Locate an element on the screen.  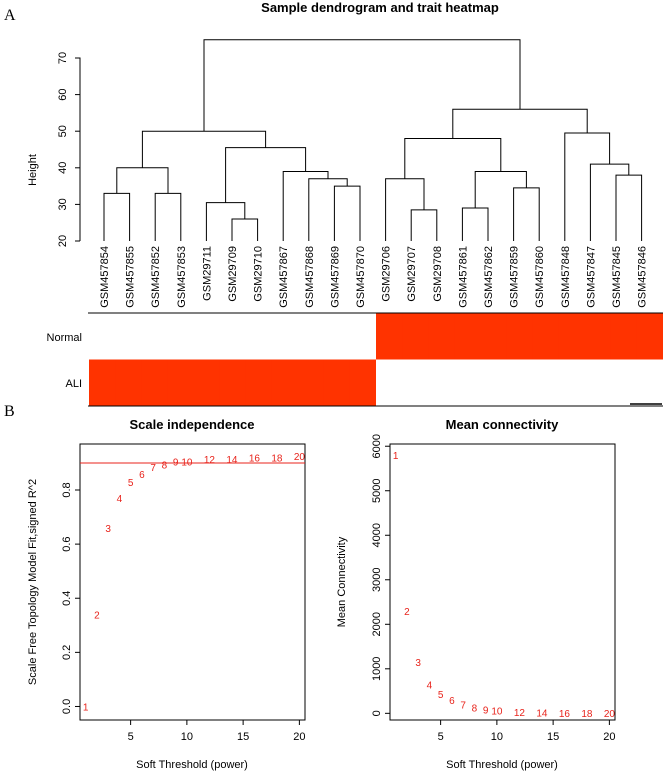
dendrogram-y-ticks: 20 30 40 50 60 70 is located at coordinates (68, 149).